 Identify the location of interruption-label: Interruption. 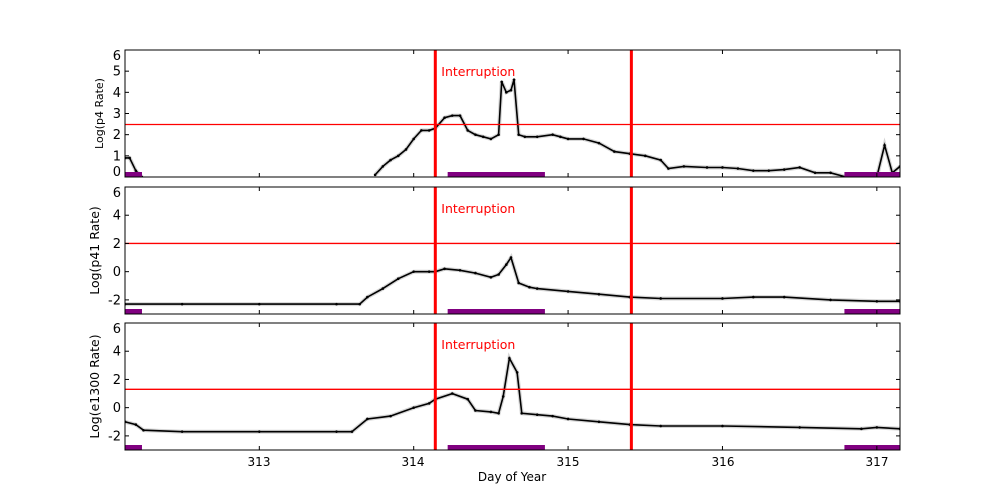
(478, 208).